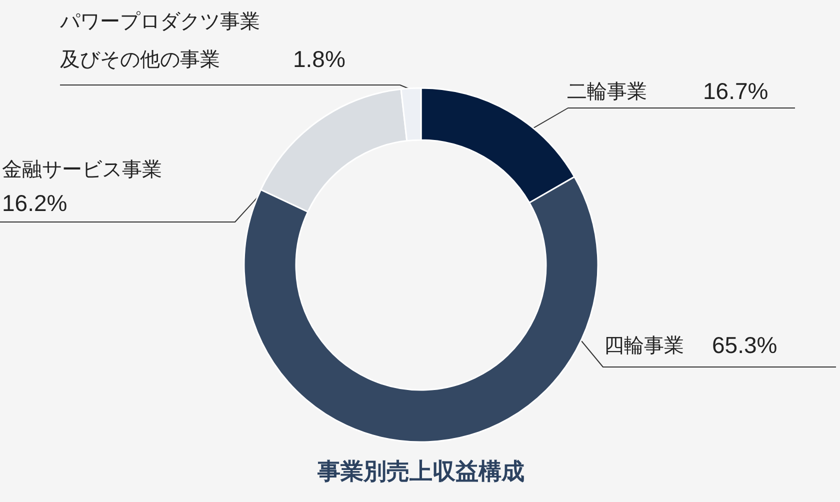 The image size is (840, 502). I want to click on slice-label: 金融サービス事業, so click(82, 170).